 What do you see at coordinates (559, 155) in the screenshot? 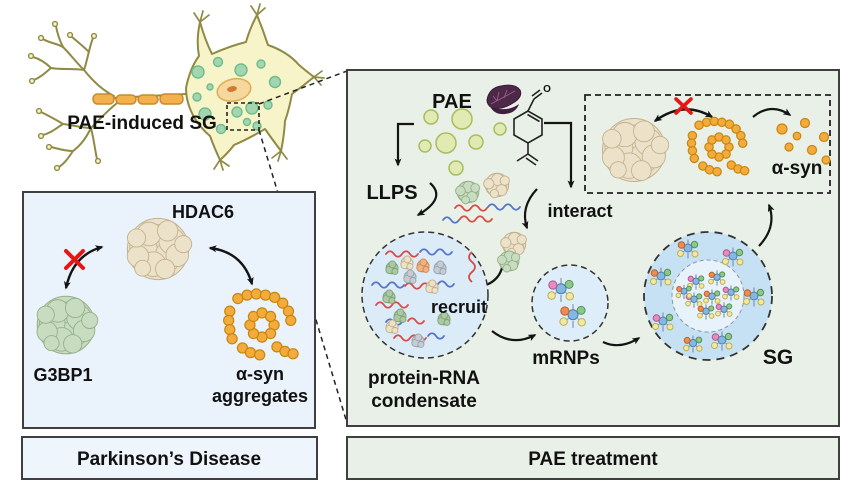
I see `arrow-structure-to-interact` at bounding box center [559, 155].